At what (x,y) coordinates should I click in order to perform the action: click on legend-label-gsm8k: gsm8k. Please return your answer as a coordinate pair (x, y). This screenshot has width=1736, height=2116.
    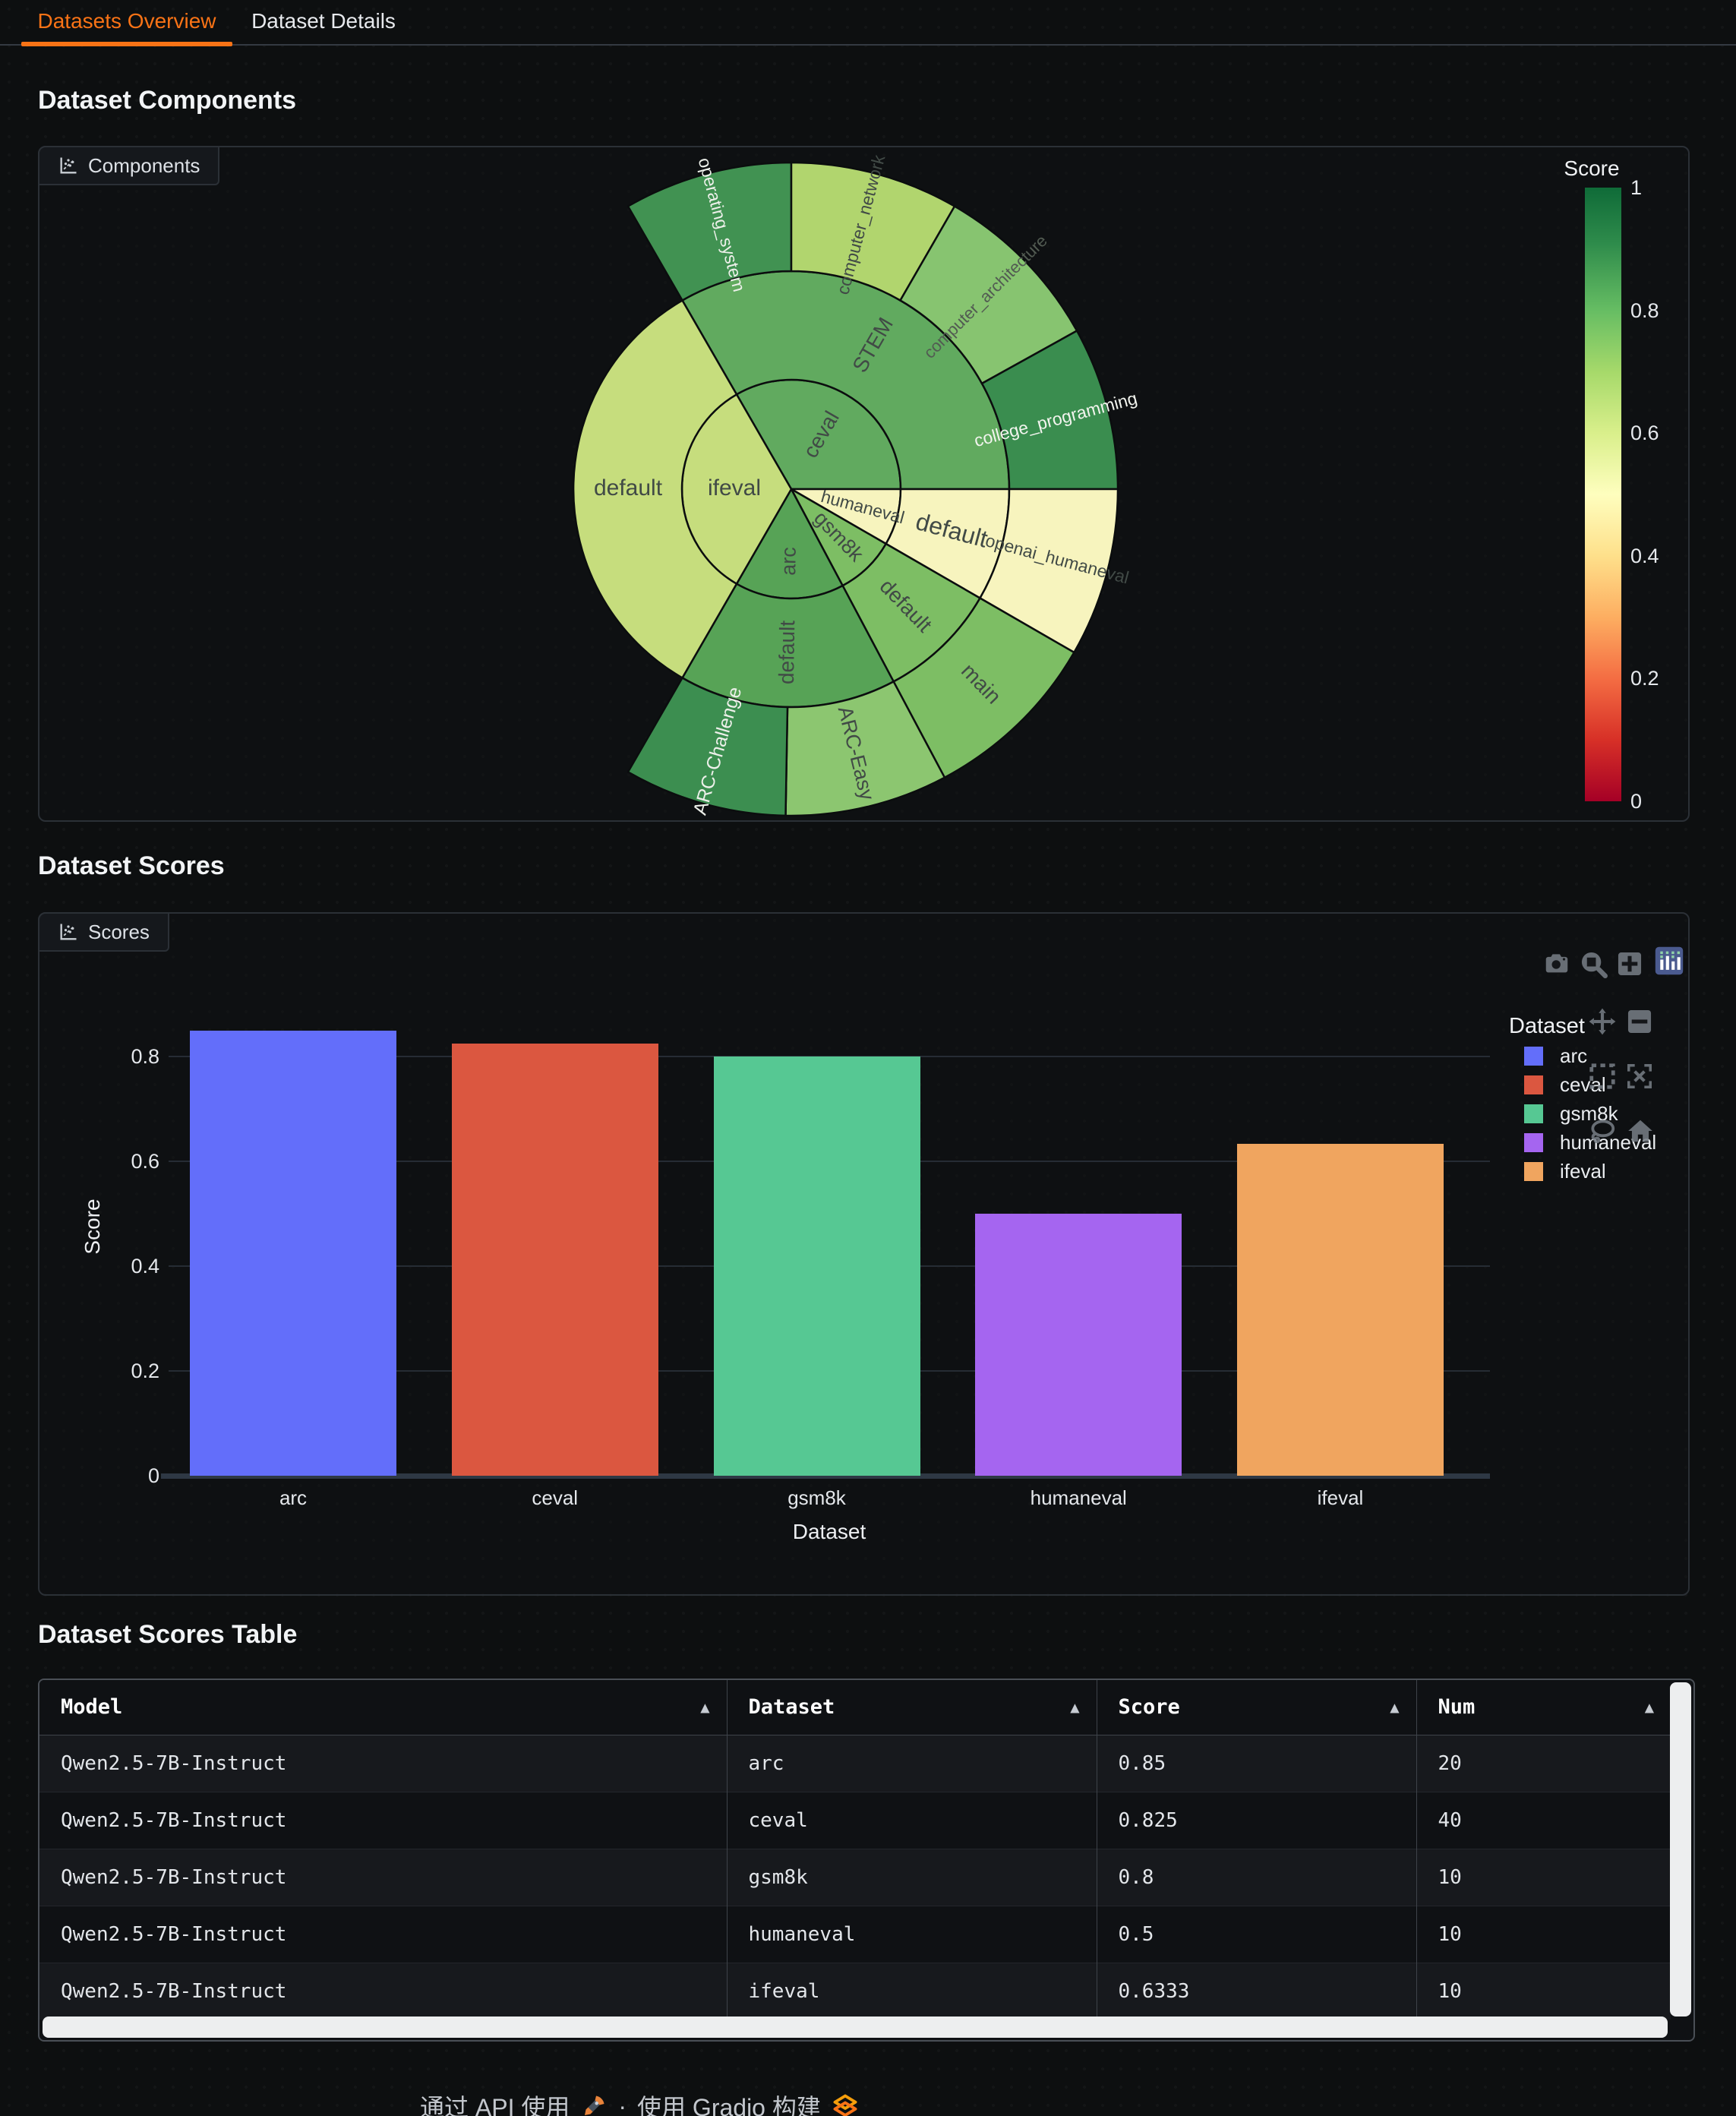
    Looking at the image, I should click on (1589, 1113).